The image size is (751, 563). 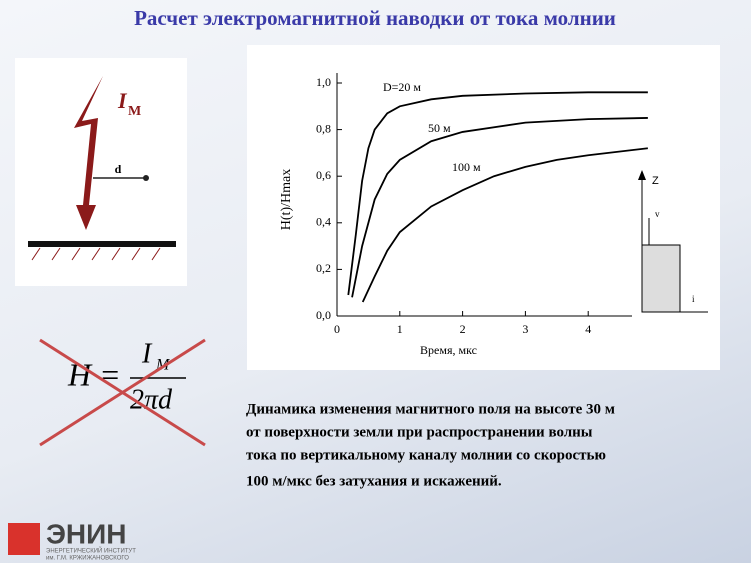 What do you see at coordinates (402, 87) in the screenshot?
I see `series-label: D=20 м` at bounding box center [402, 87].